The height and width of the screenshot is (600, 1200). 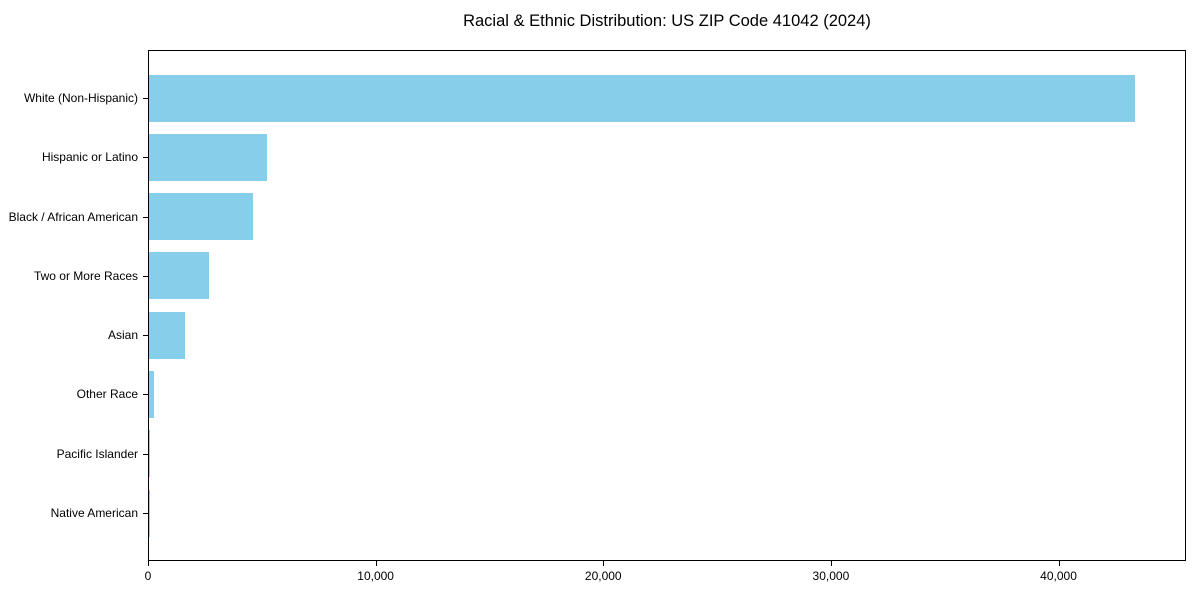 What do you see at coordinates (208, 157) in the screenshot?
I see `bar-hispanic-or-latino` at bounding box center [208, 157].